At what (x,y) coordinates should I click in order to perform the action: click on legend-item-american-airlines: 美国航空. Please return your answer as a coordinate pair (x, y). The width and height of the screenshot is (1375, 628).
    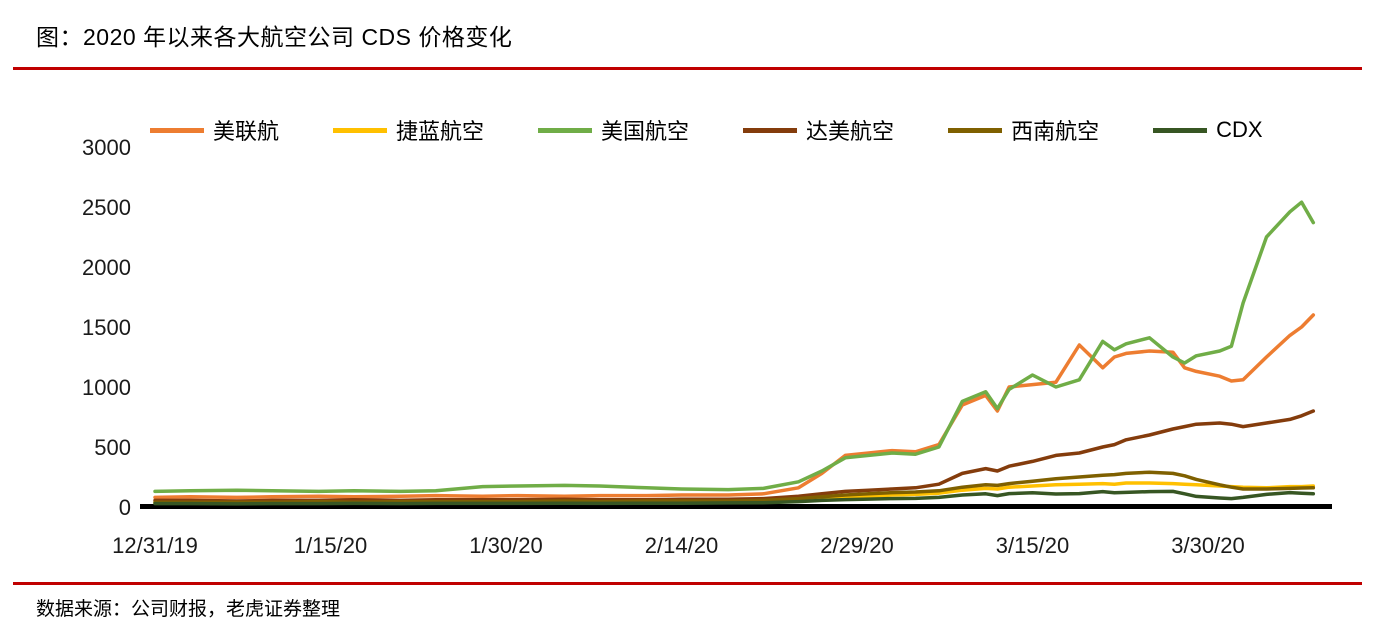
    Looking at the image, I should click on (613, 130).